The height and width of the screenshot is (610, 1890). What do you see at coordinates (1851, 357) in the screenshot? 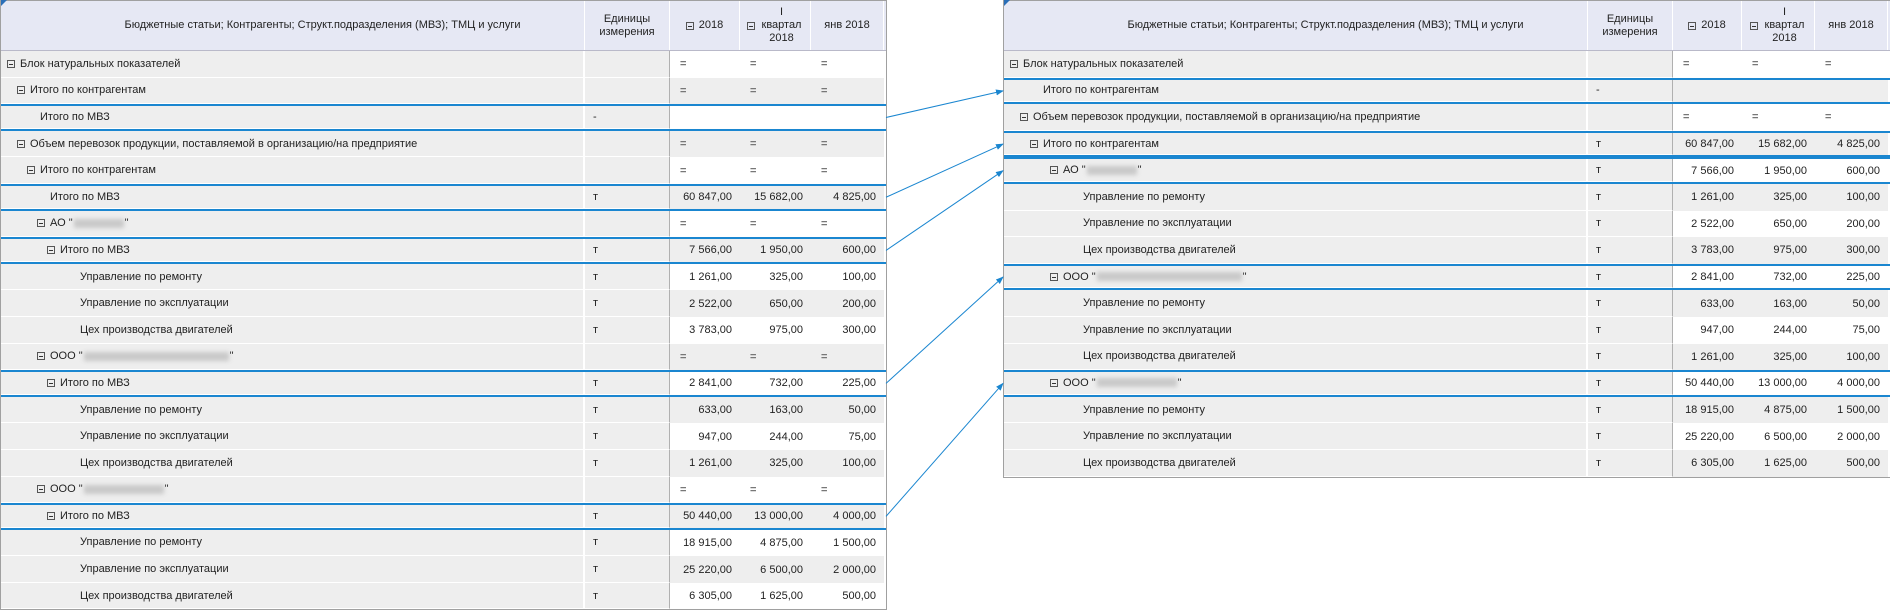
I see `value-jan-2018: 100,00` at bounding box center [1851, 357].